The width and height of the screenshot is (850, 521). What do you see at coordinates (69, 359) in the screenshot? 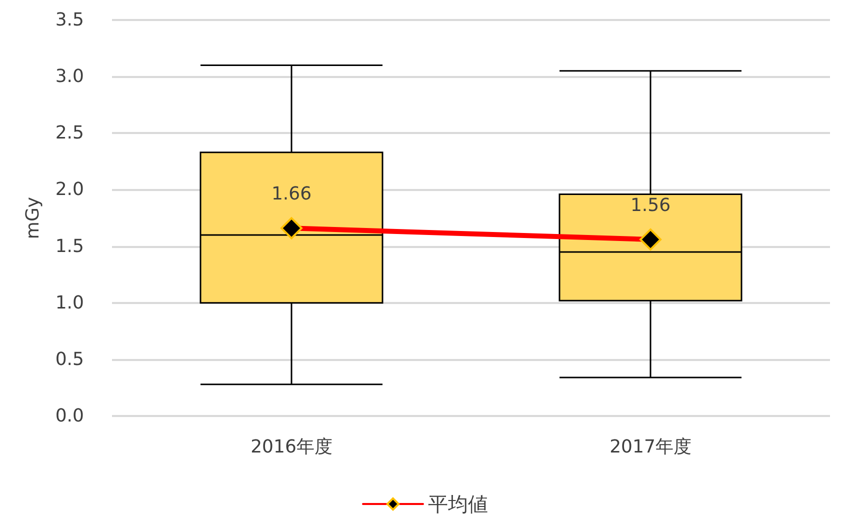
I see `y-tick-label: 0.5` at bounding box center [69, 359].